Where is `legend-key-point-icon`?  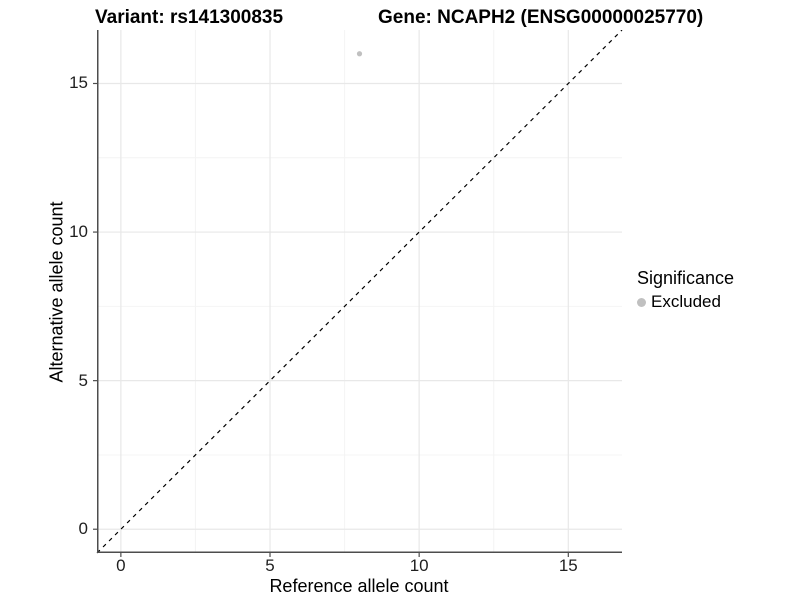 legend-key-point-icon is located at coordinates (641, 302).